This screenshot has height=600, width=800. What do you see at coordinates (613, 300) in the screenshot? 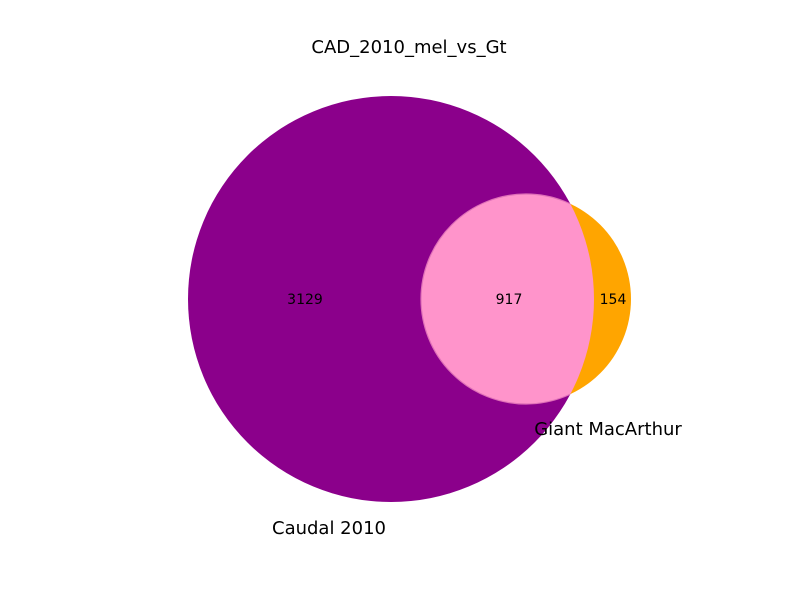
I see `set-b-only-count: 154` at bounding box center [613, 300].